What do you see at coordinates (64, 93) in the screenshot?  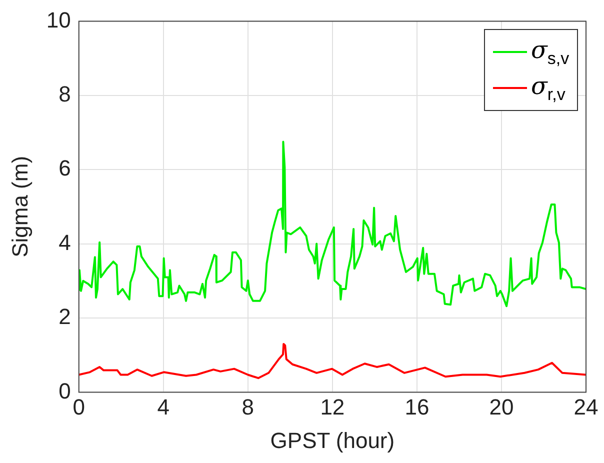 I see `y-tick-label: 8` at bounding box center [64, 93].